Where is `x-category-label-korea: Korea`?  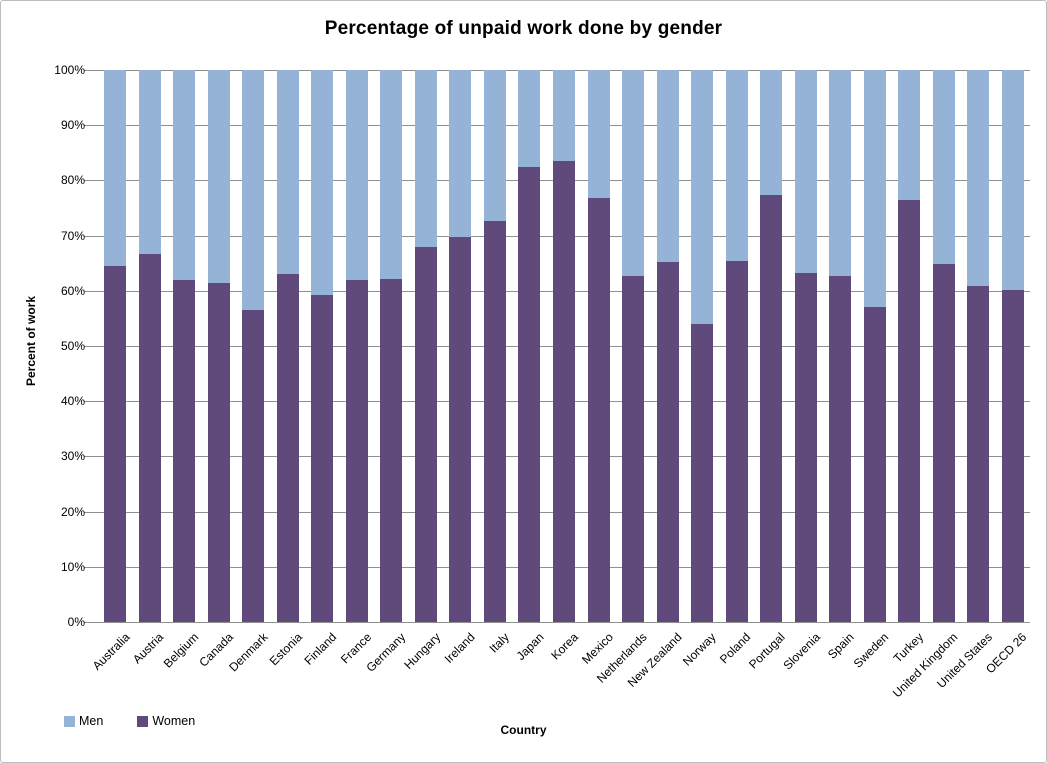 x-category-label-korea: Korea is located at coordinates (564, 646).